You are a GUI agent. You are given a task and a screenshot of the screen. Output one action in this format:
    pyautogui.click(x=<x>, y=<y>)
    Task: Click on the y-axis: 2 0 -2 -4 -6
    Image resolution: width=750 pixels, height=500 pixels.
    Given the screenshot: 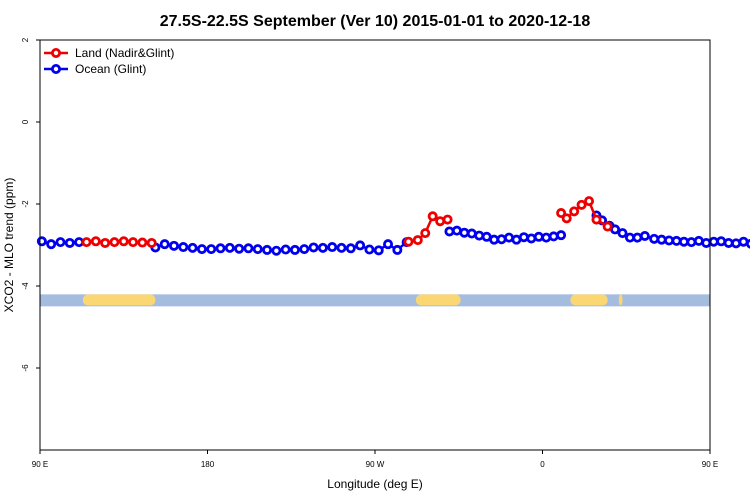 What is the action you would take?
    pyautogui.click(x=30, y=204)
    